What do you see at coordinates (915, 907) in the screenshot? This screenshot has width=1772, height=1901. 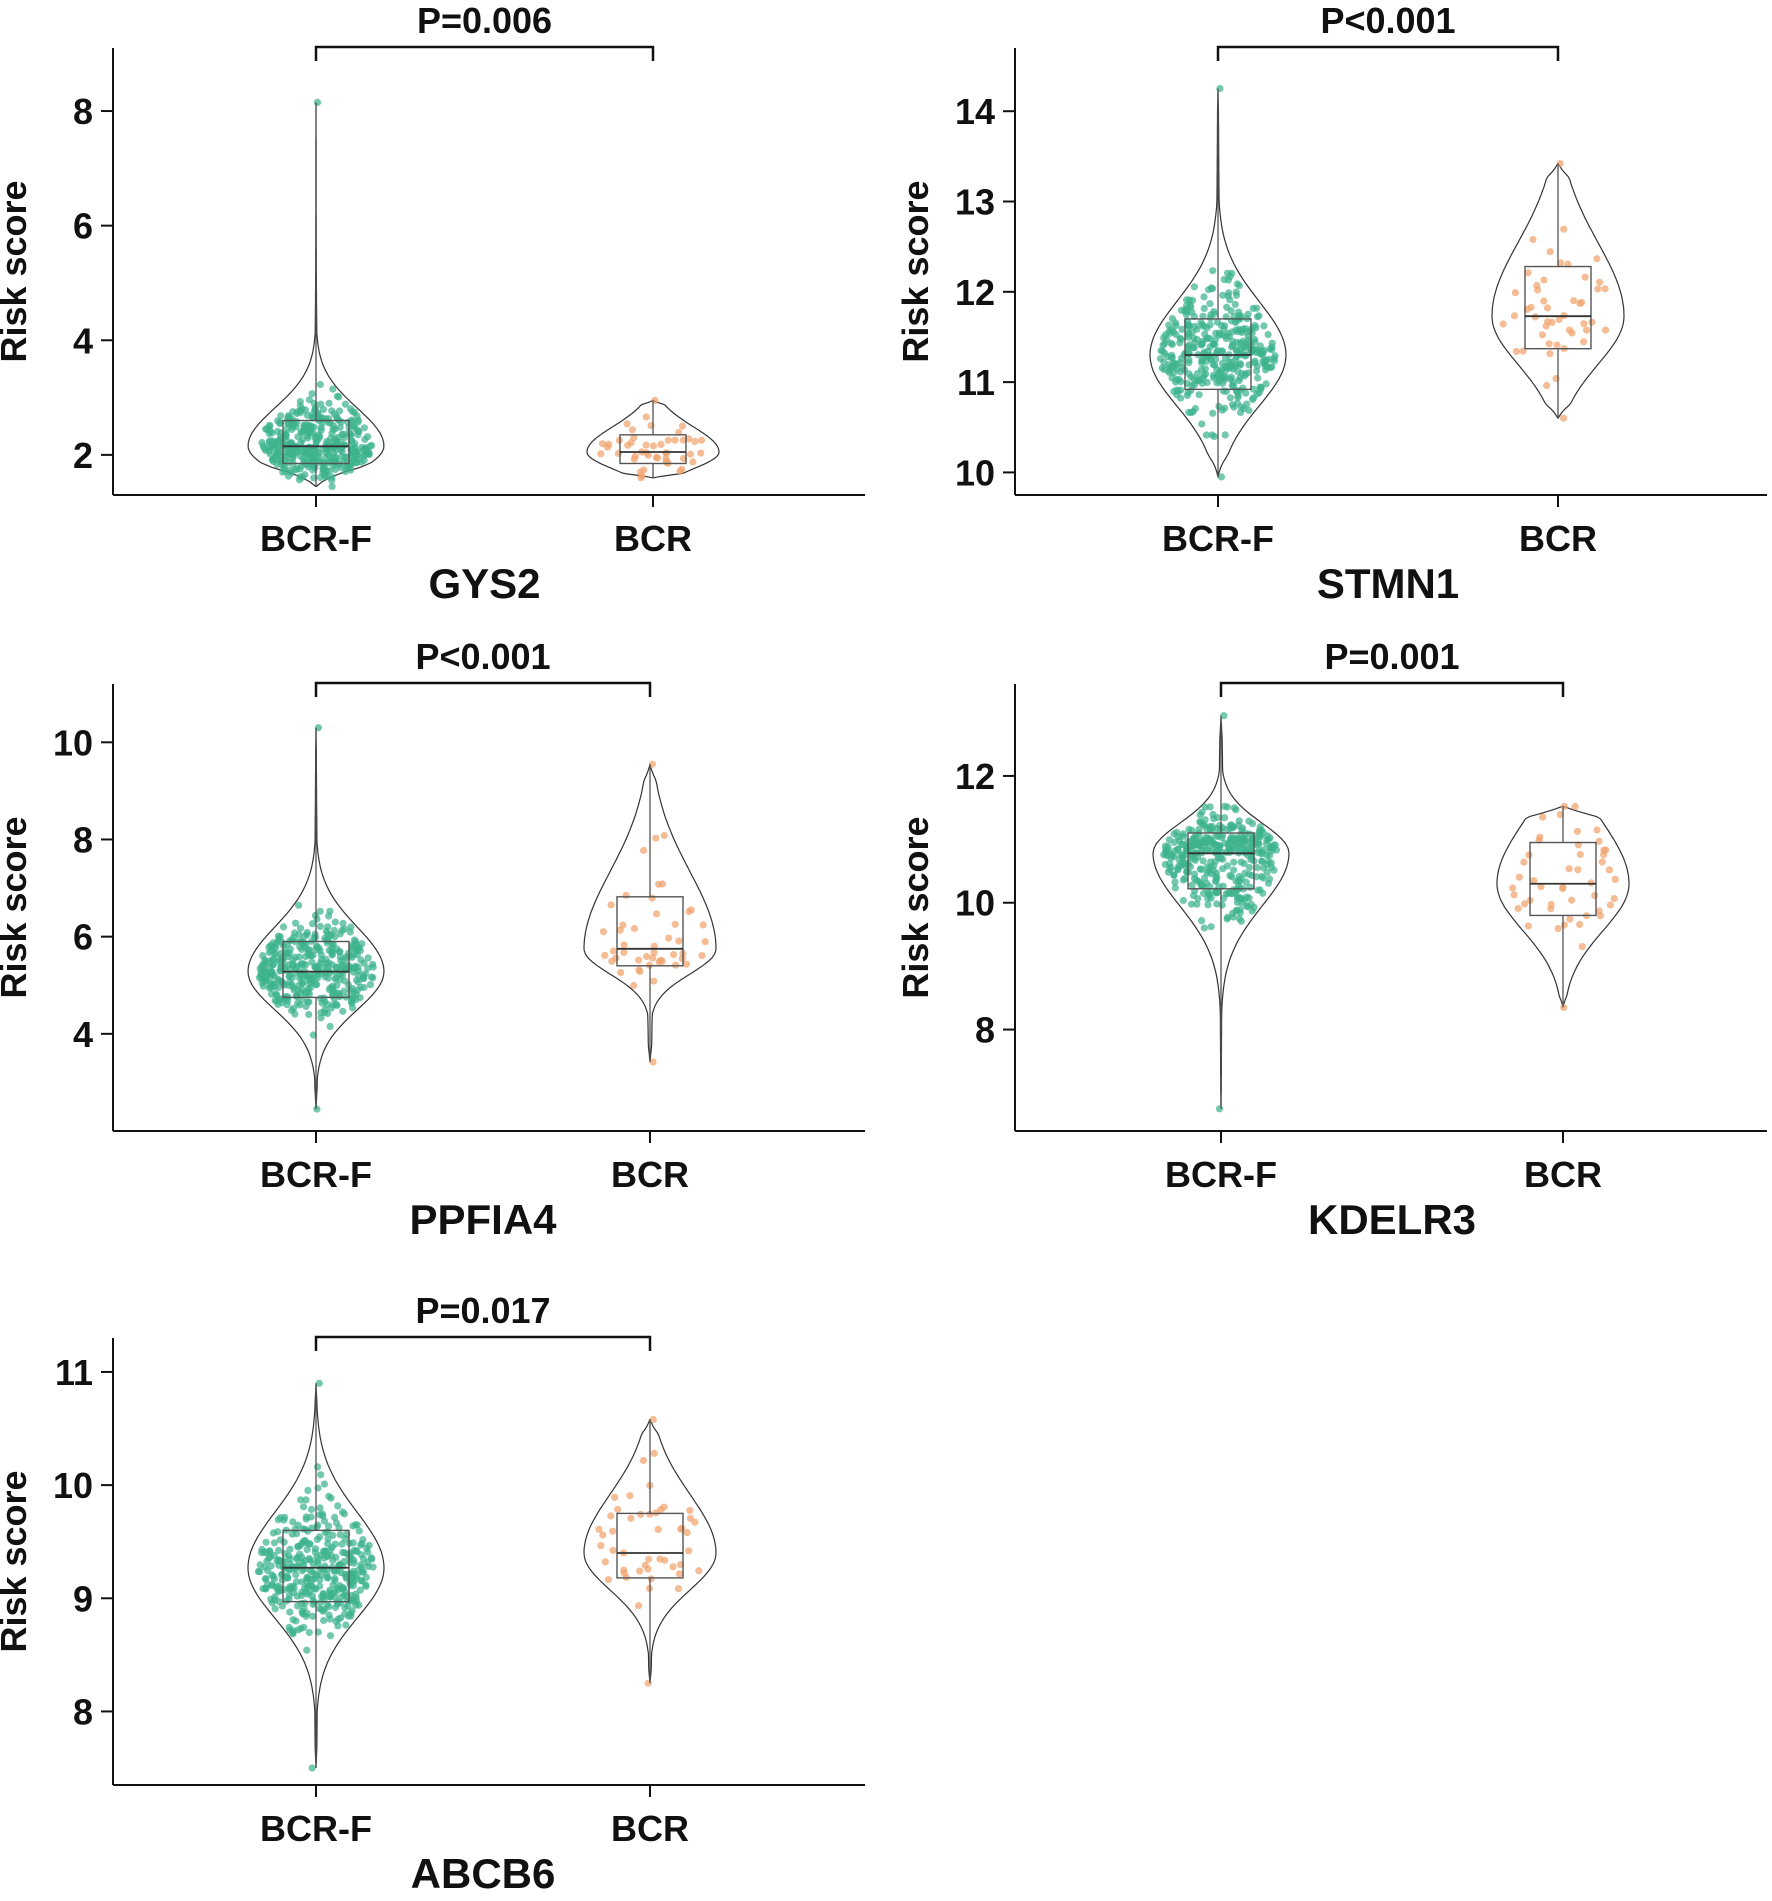 I see `y-axis-label: Risk score` at bounding box center [915, 907].